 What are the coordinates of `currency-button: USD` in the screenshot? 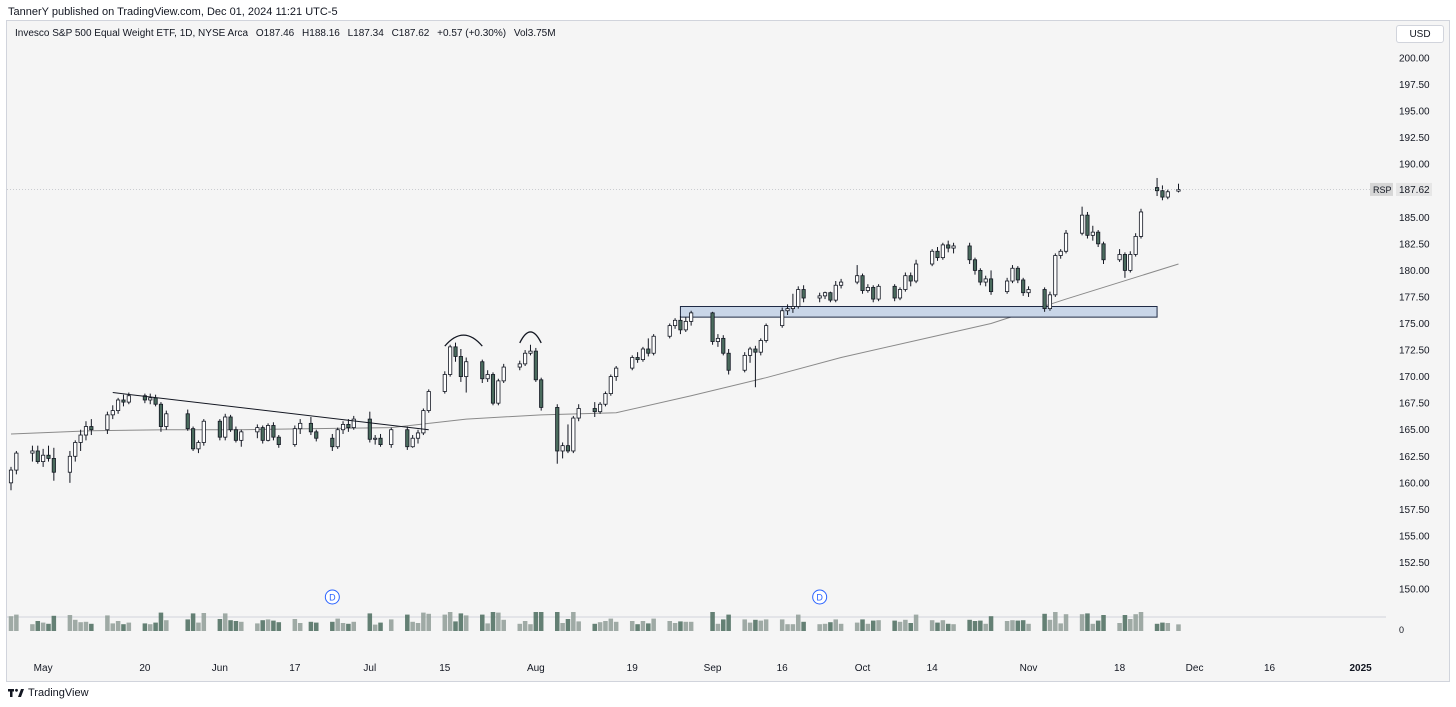 It's located at (1420, 34).